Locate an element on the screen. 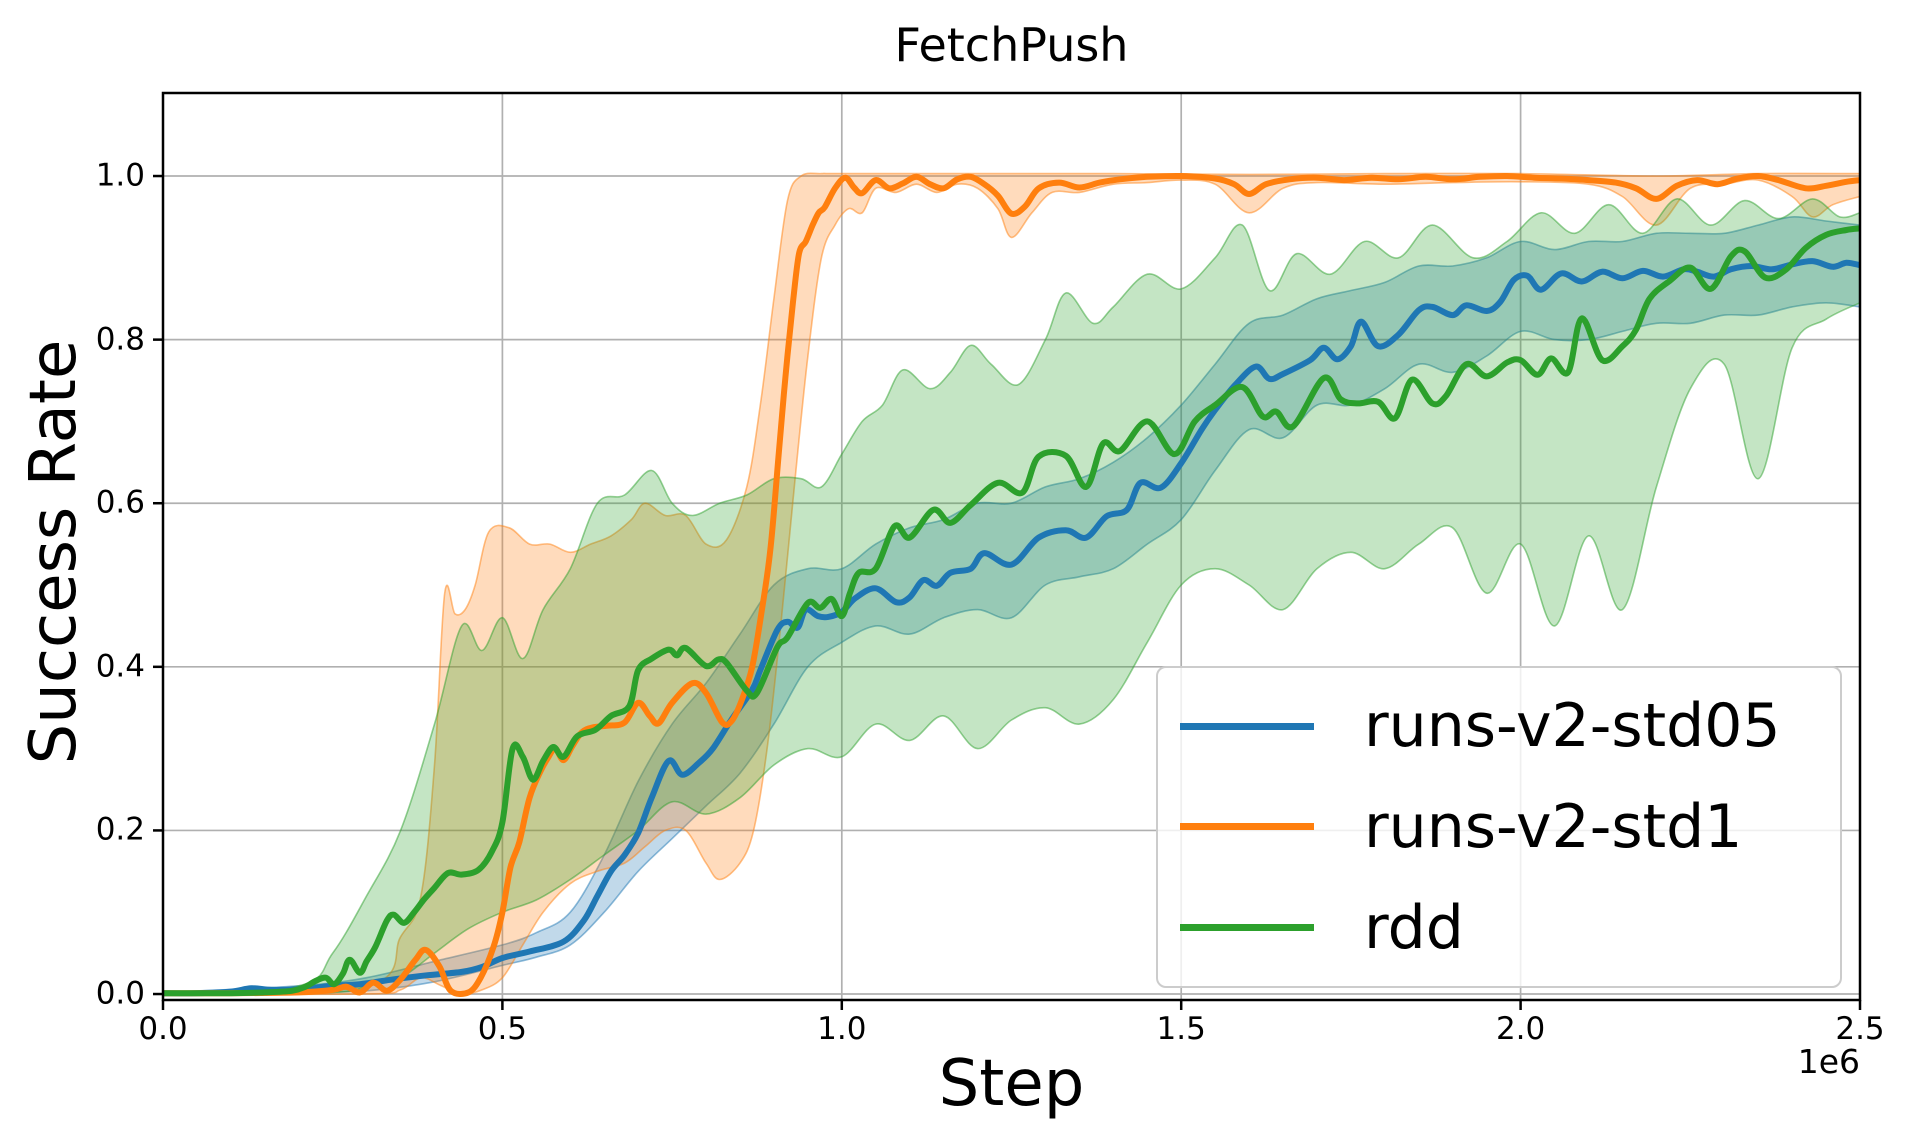  x-axis-offset-text: 1e6 is located at coordinates (1828, 1061).